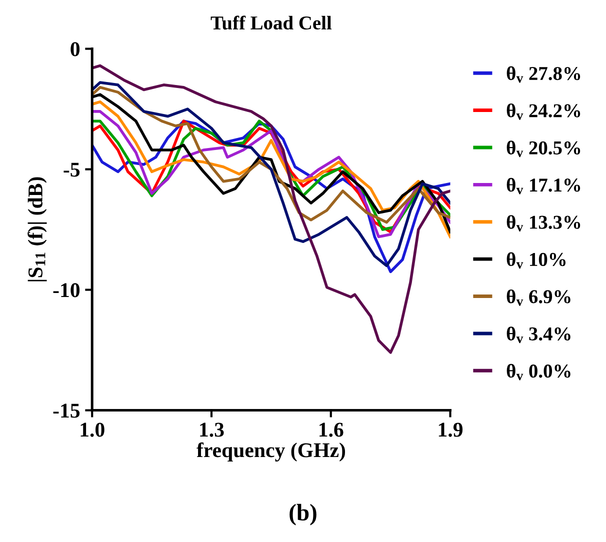  What do you see at coordinates (543, 149) in the screenshot?
I see `legend-label: θ$_{v}$ 20.5%` at bounding box center [543, 149].